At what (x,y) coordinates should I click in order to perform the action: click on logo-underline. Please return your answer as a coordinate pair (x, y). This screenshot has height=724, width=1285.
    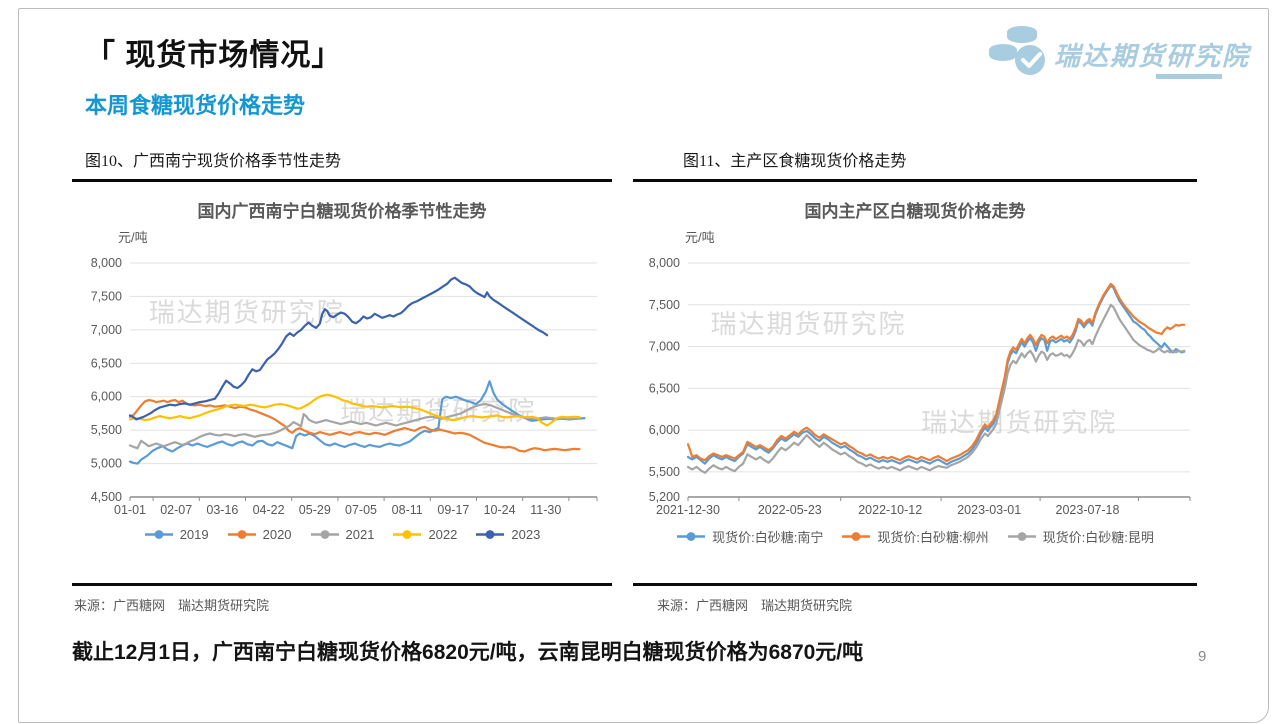
    Looking at the image, I should click on (1189, 76).